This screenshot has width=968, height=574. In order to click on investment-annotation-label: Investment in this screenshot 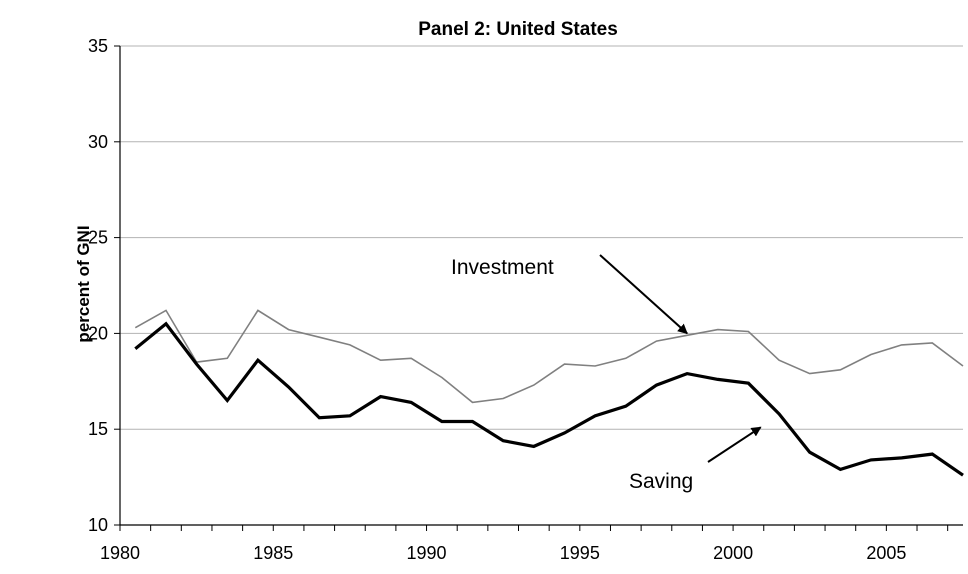, I will do `click(502, 267)`.